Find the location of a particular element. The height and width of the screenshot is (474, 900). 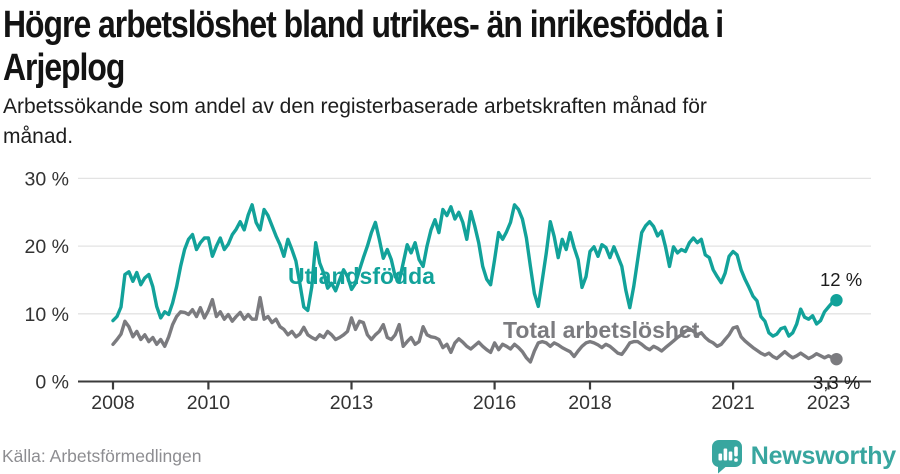

y-tick-label: 0 % is located at coordinates (52, 383).